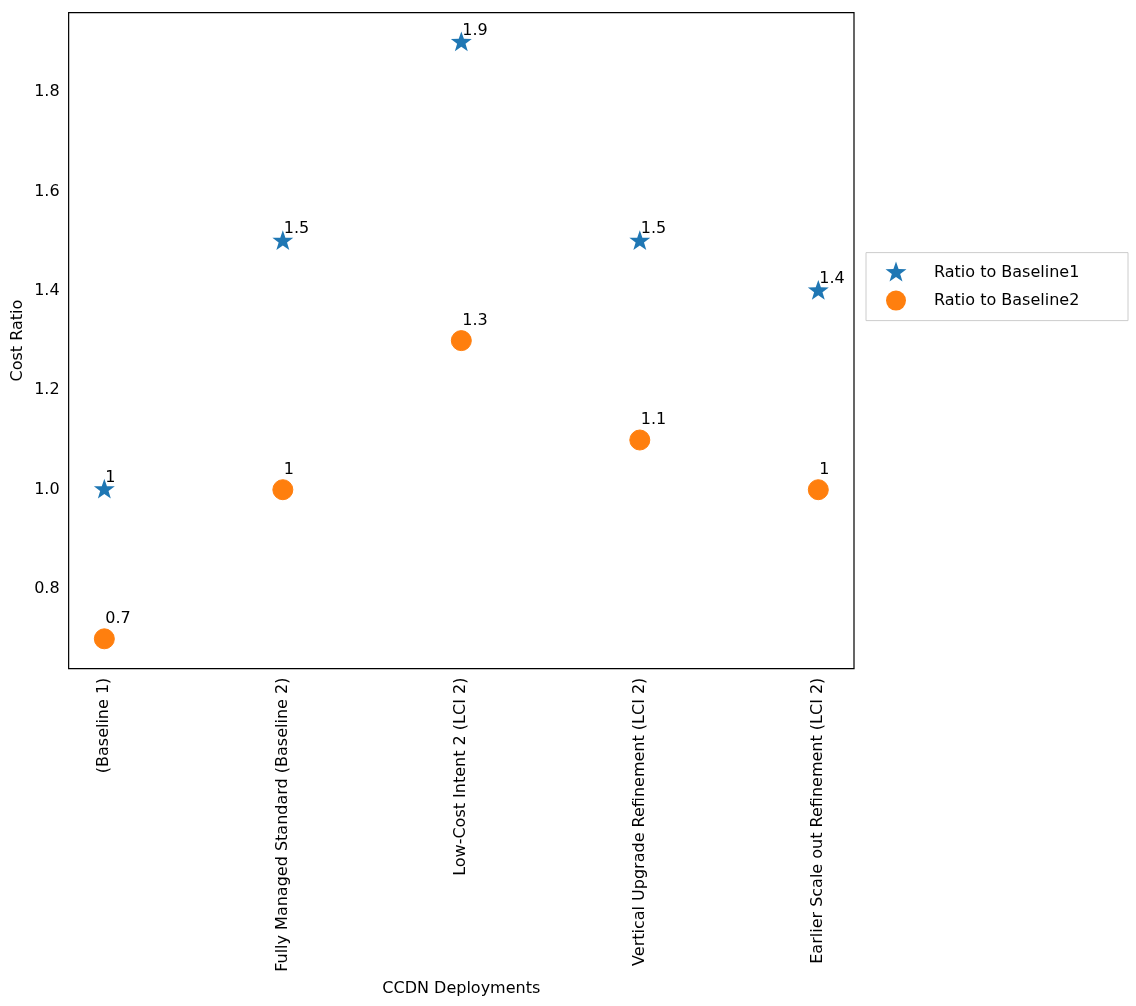 The height and width of the screenshot is (1006, 1136). What do you see at coordinates (47, 91) in the screenshot?
I see `y-tick-label: 1.8` at bounding box center [47, 91].